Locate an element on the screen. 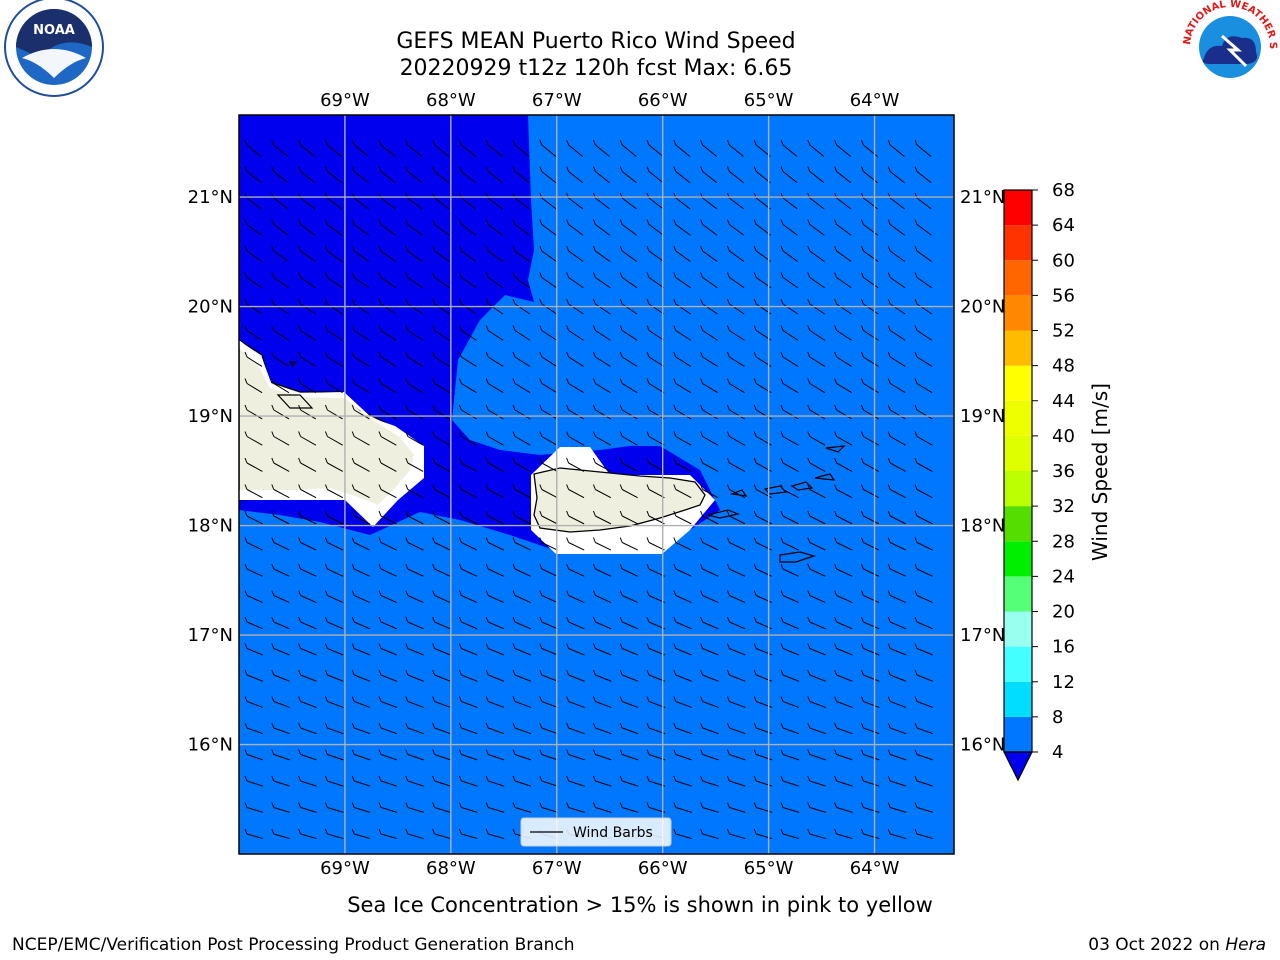 Image resolution: width=1280 pixels, height=960 pixels. lon-tick-bottom: 66°W is located at coordinates (663, 868).